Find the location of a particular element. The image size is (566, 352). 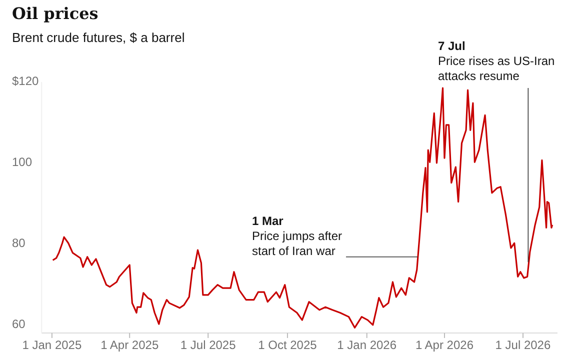

x-tick-label: 1 Apr 2026 is located at coordinates (444, 345).